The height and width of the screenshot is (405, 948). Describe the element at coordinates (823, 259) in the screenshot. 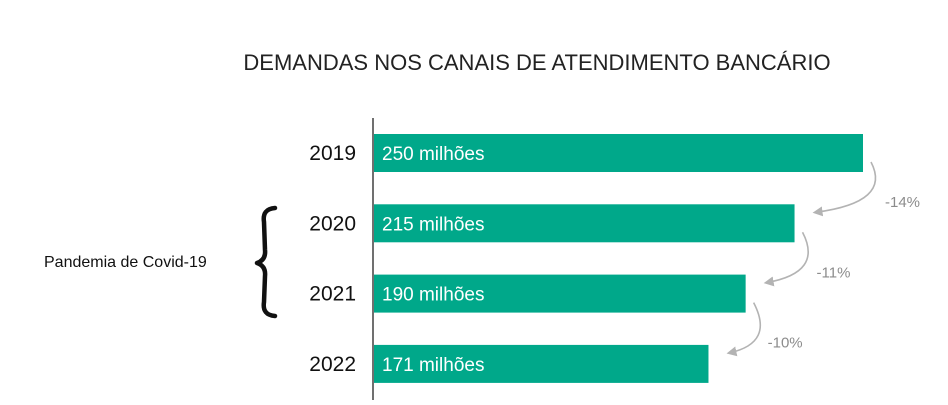

I see `change-arrows-group: -14% -11% -10%` at that location.